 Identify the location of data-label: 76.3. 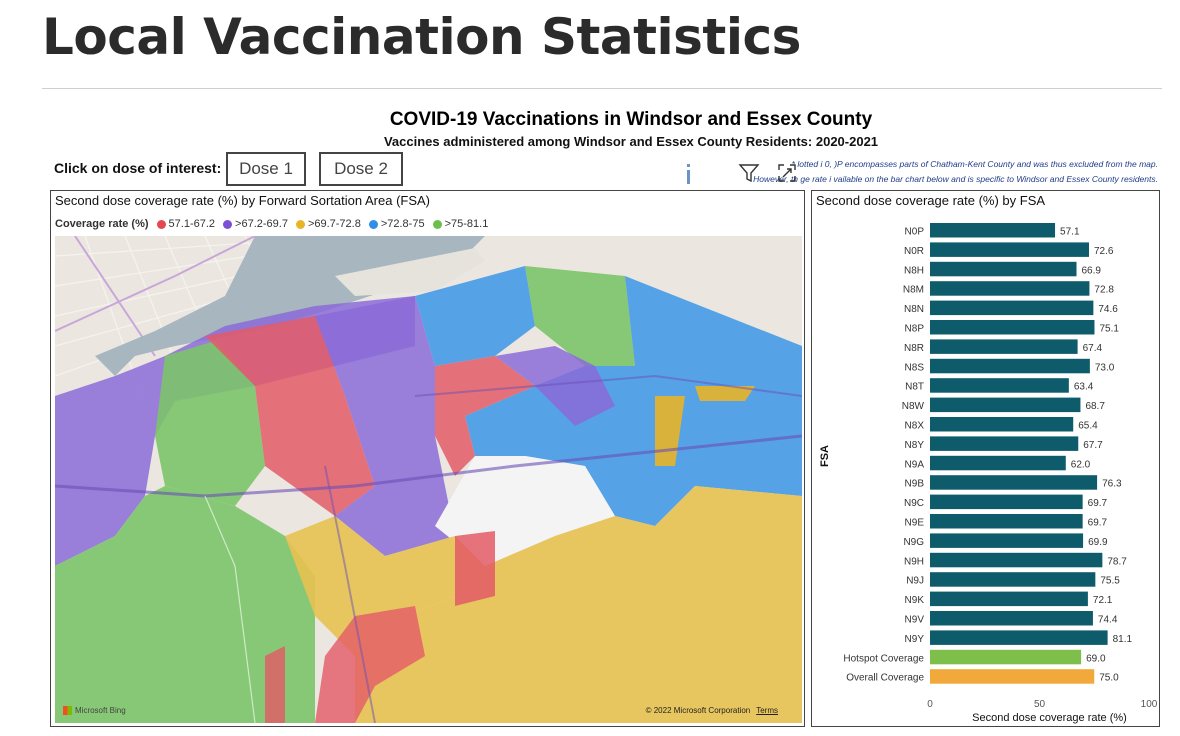
(1112, 484).